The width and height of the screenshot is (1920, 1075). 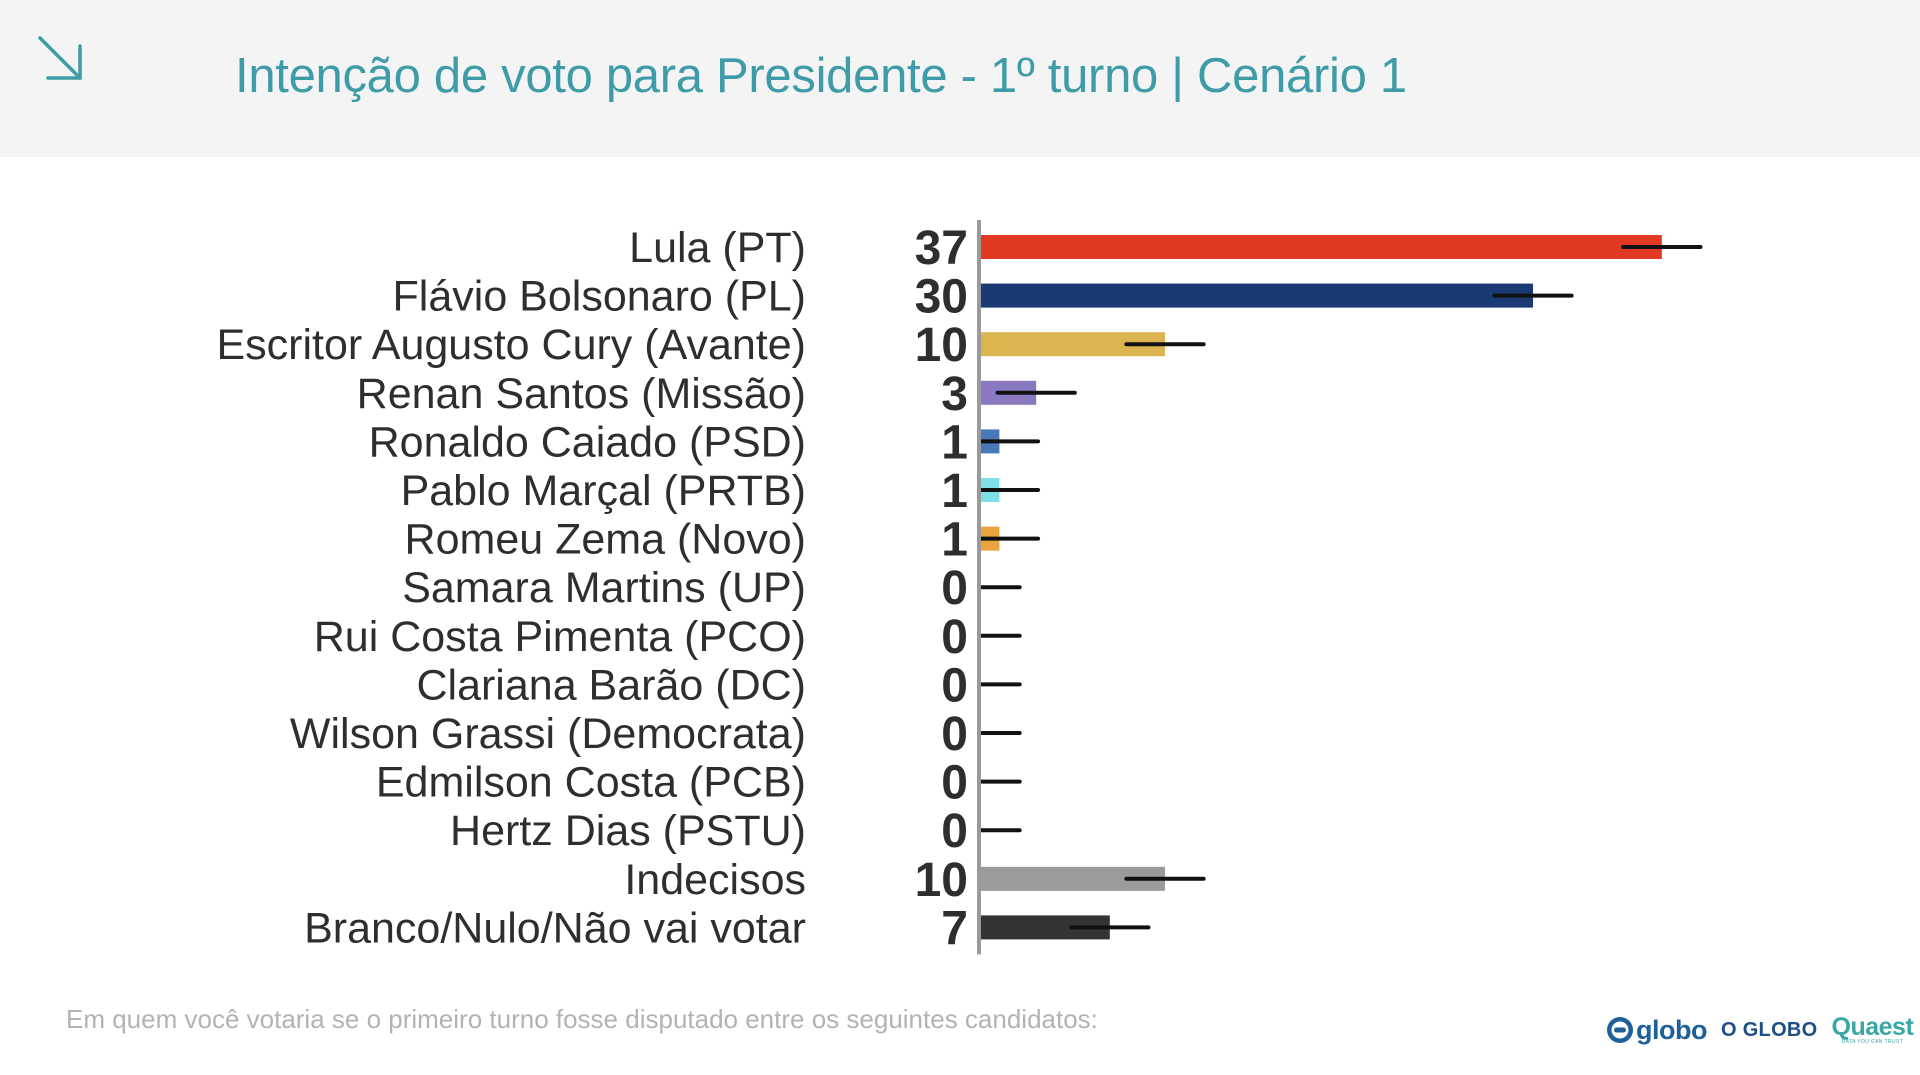 What do you see at coordinates (560, 637) in the screenshot?
I see `category-label: Rui Costa Pimenta (PCO)` at bounding box center [560, 637].